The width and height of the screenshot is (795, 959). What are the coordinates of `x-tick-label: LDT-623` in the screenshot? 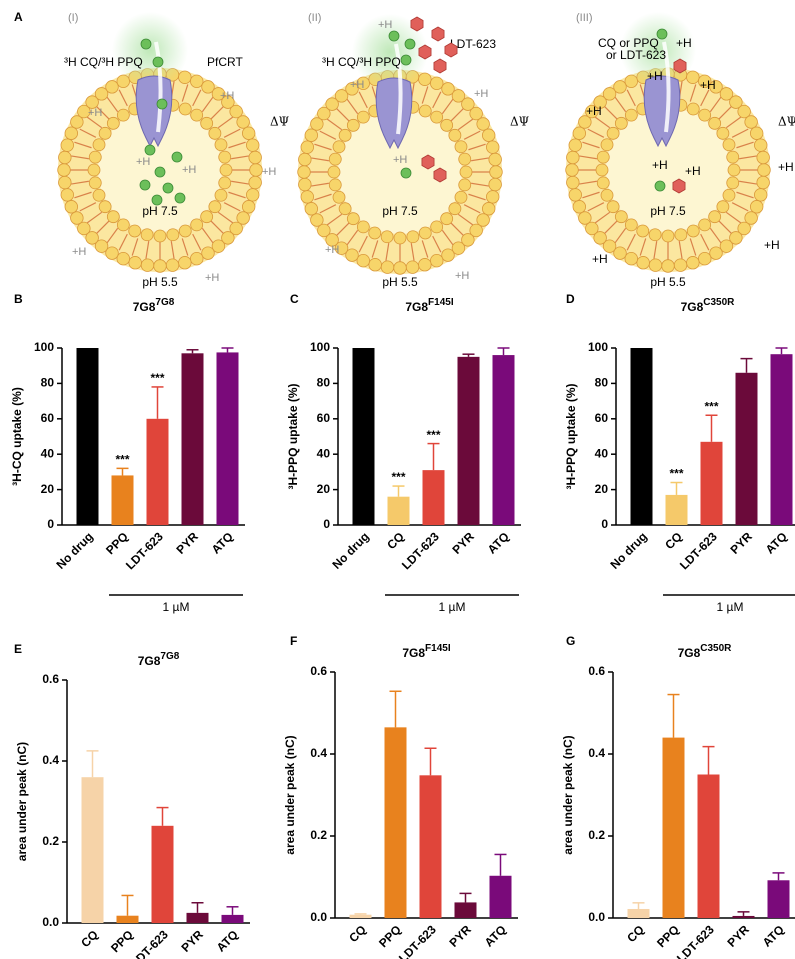 It's located at (149, 943).